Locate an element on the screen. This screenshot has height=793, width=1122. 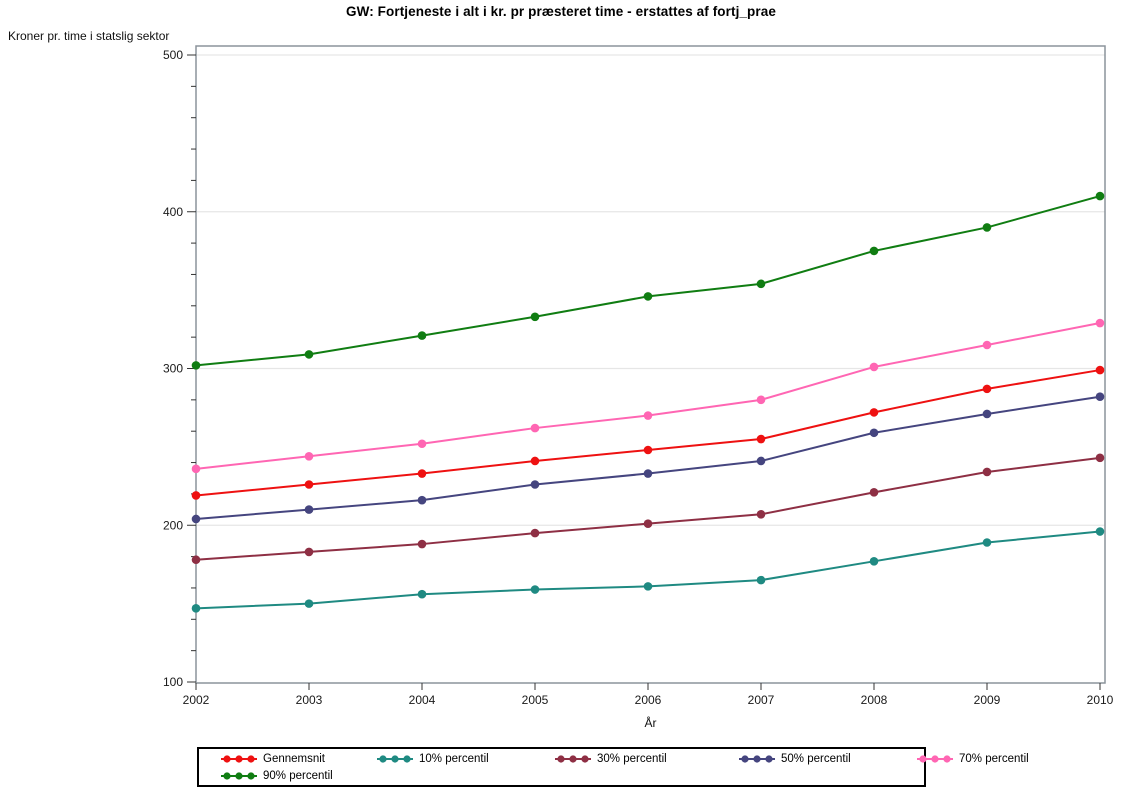
y-tick-label: 400 is located at coordinates (173, 212).